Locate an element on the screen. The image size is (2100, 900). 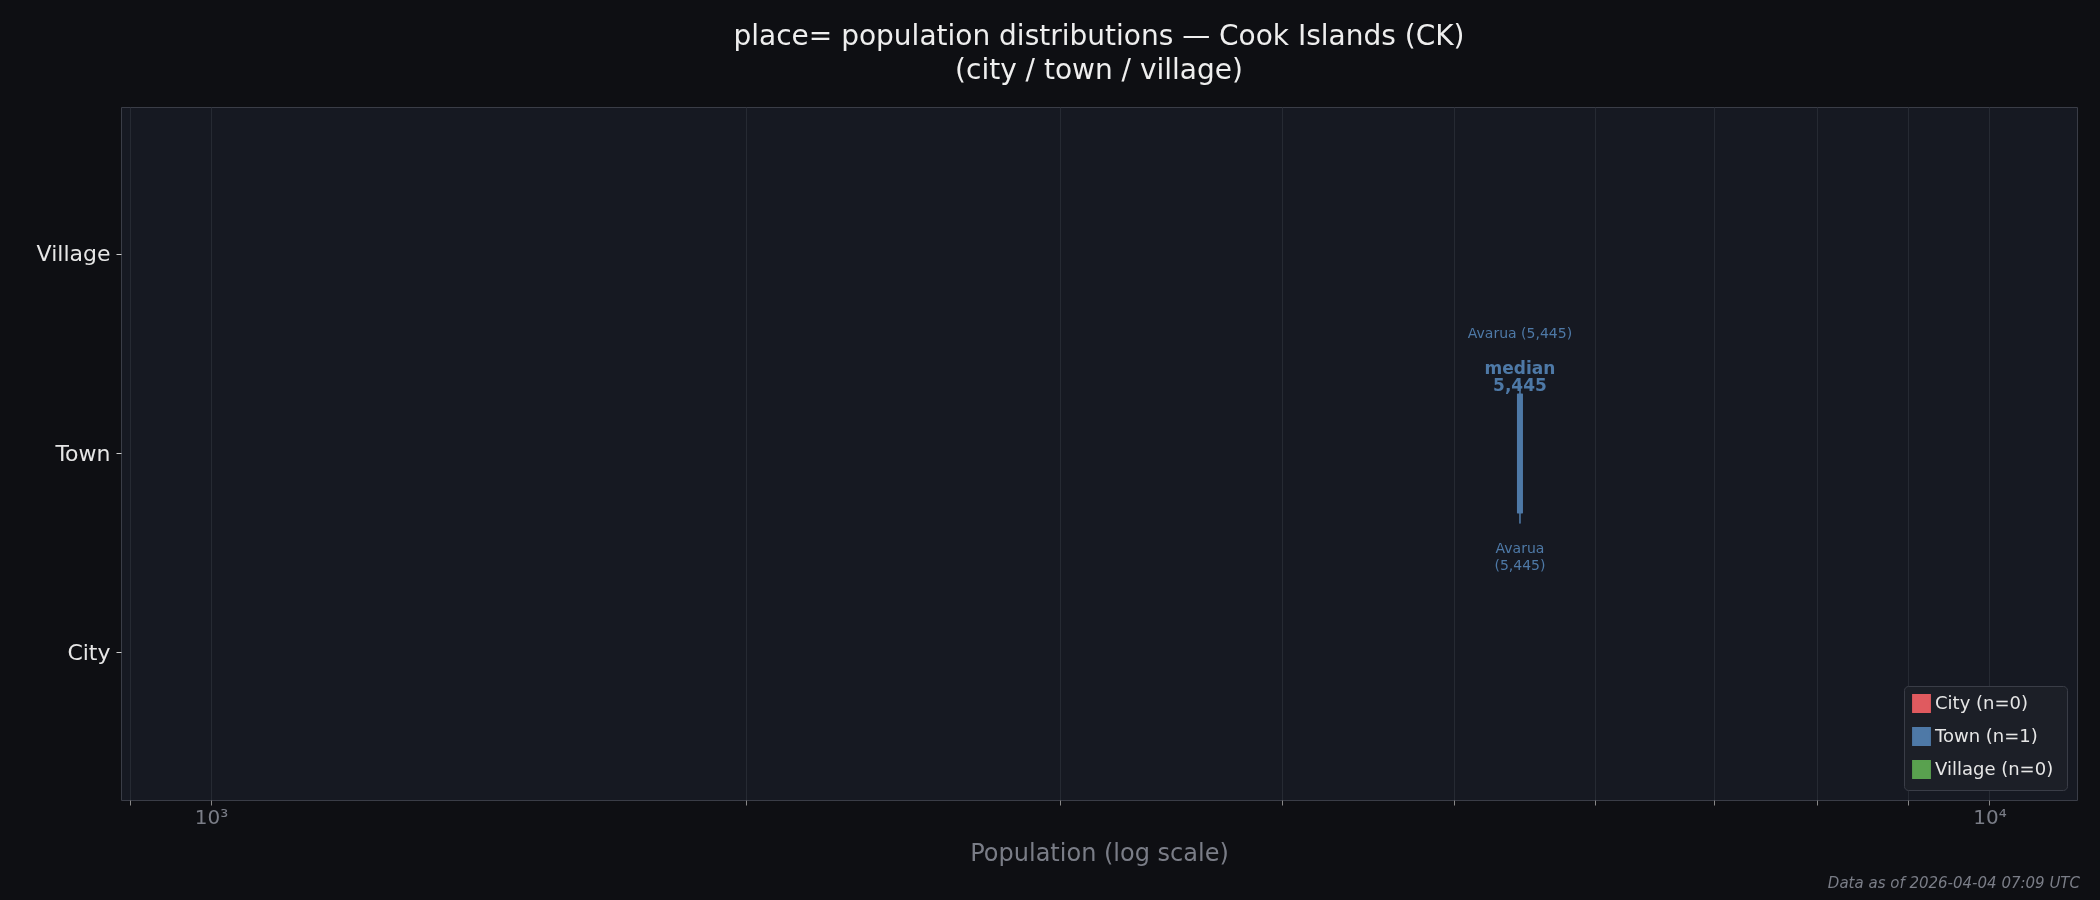
y-tick-label: City is located at coordinates (89, 652).